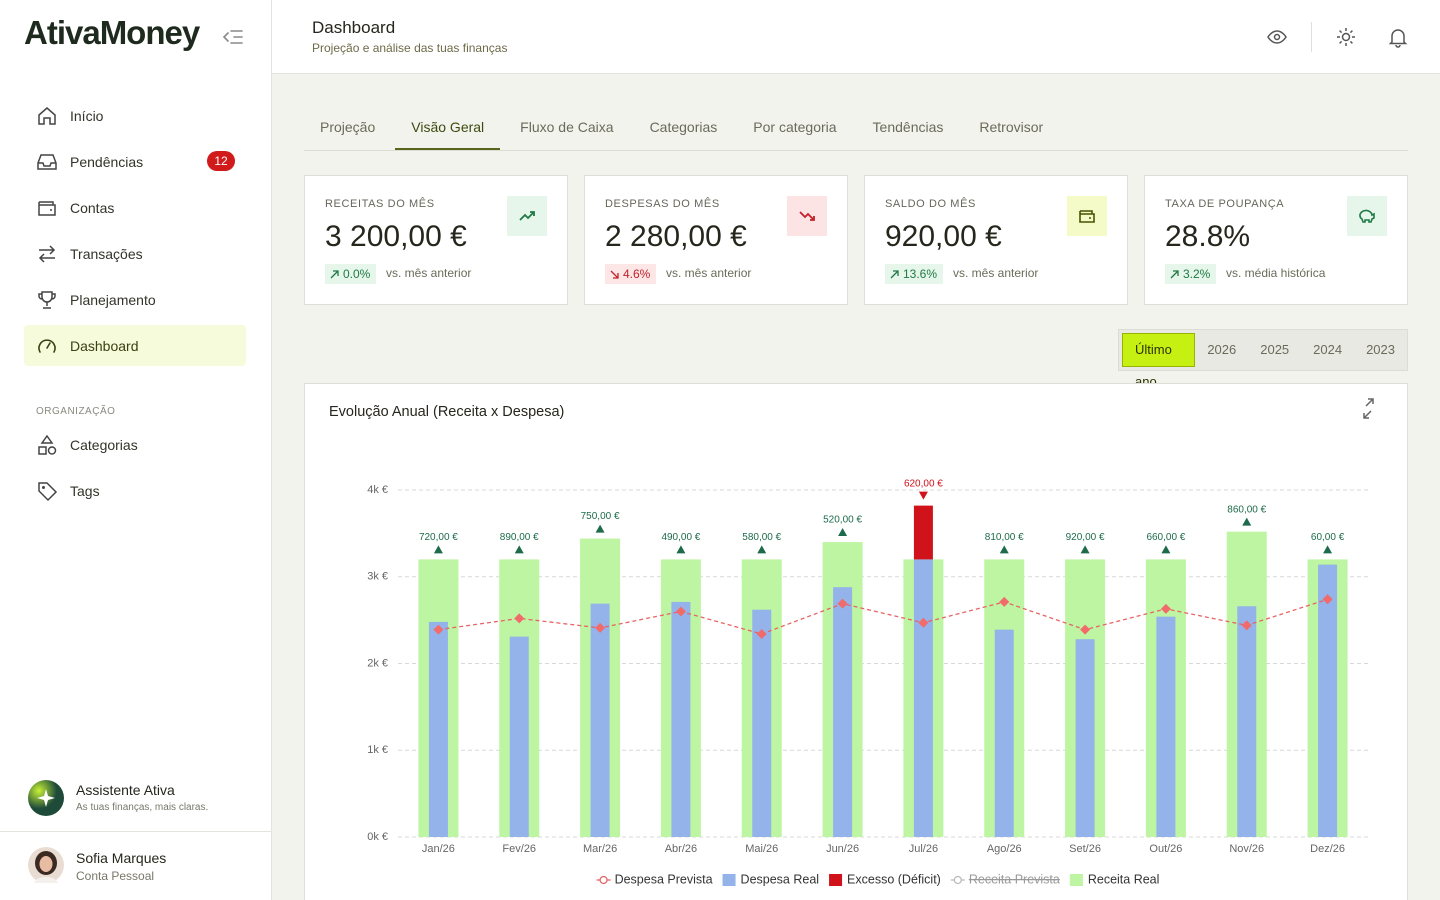  What do you see at coordinates (683, 127) in the screenshot?
I see `tab: Categorias` at bounding box center [683, 127].